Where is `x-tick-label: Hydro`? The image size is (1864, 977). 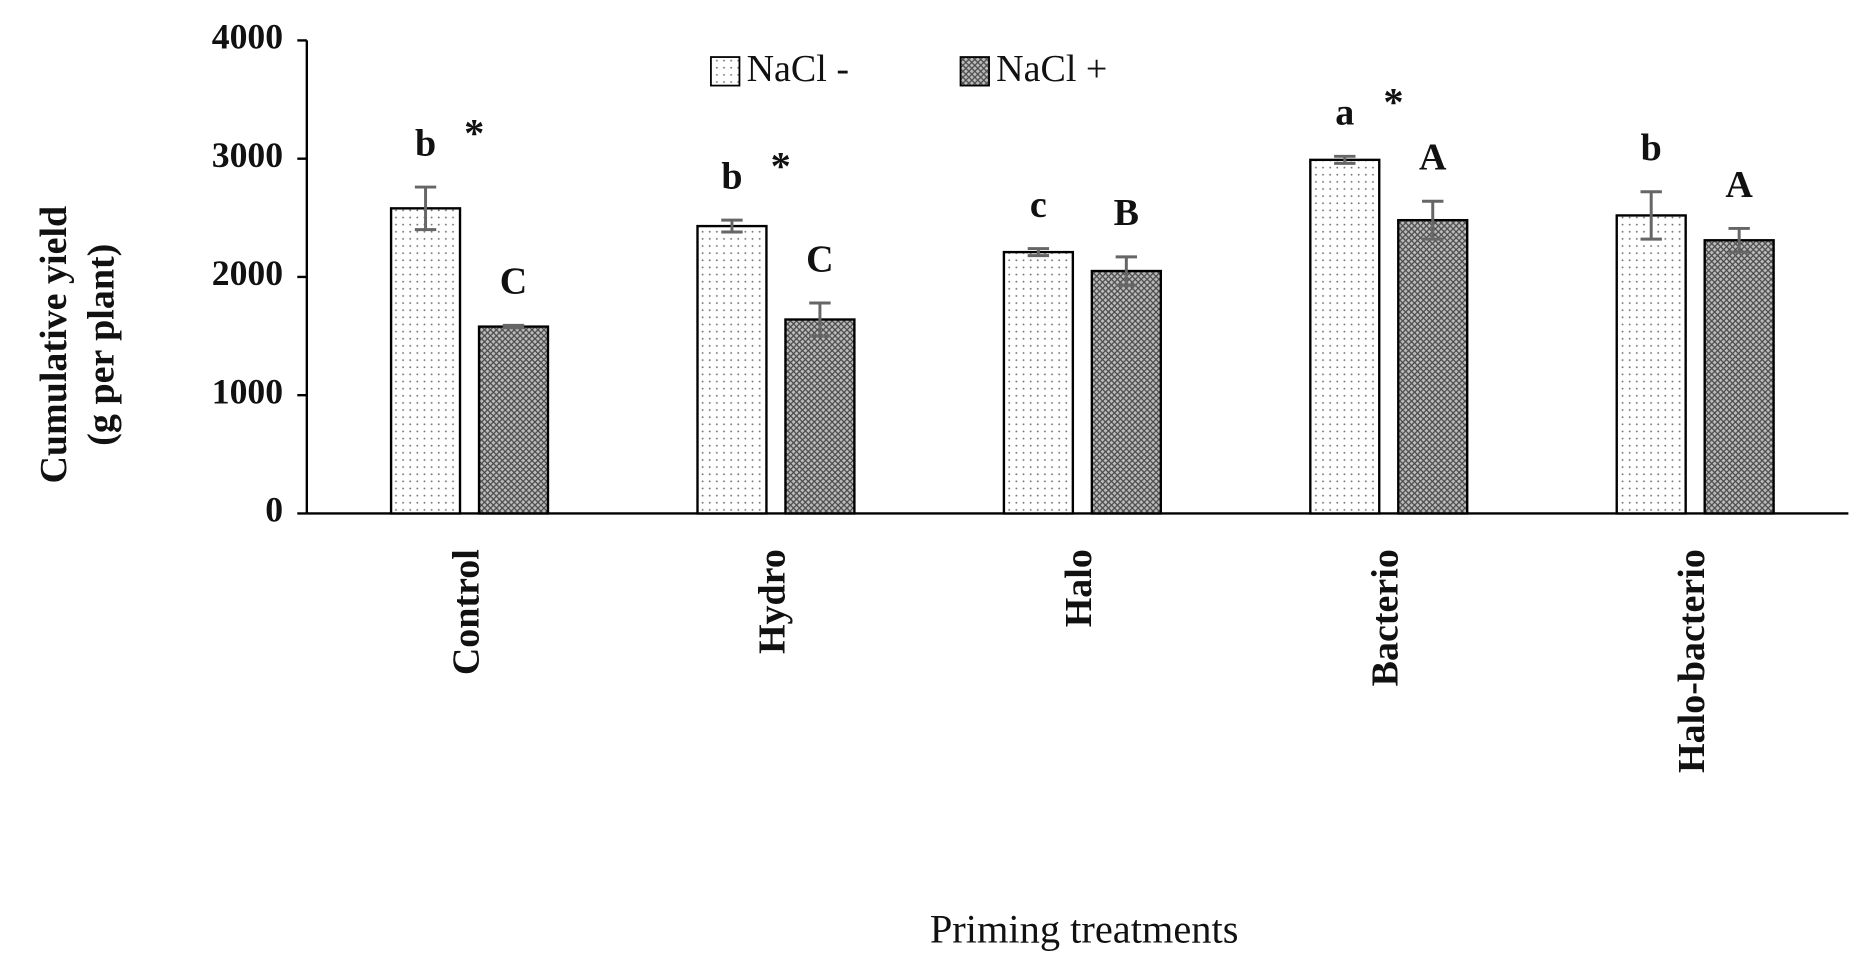 x-tick-label: Hydro is located at coordinates (773, 601).